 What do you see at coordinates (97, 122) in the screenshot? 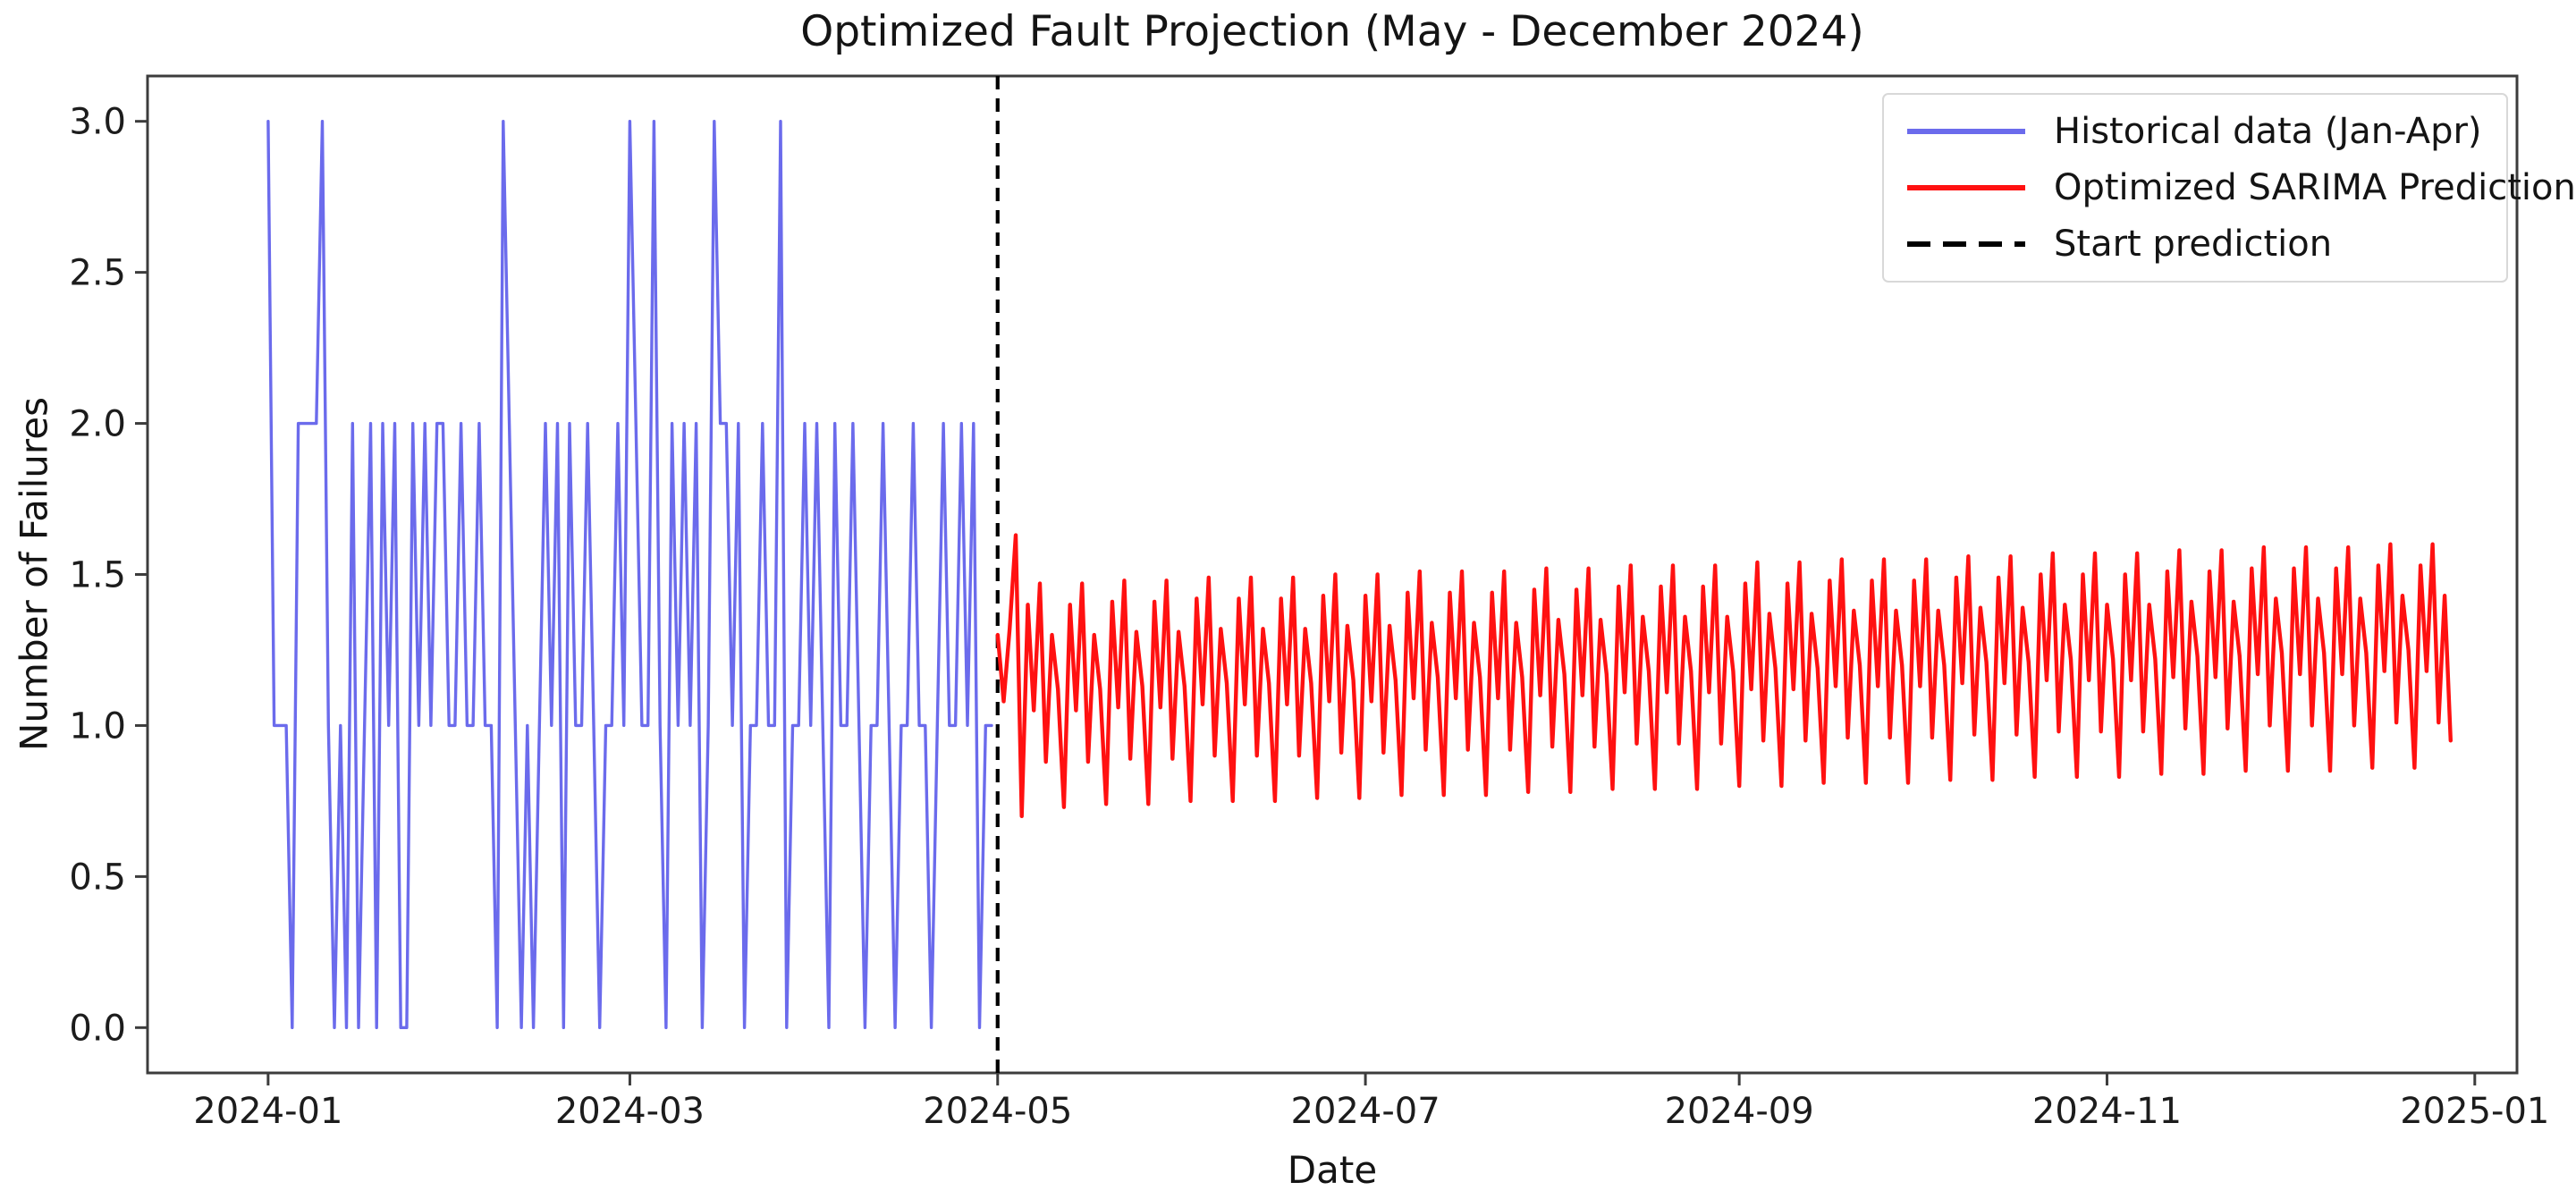
I see `y-tick-label: 3.0` at bounding box center [97, 122].